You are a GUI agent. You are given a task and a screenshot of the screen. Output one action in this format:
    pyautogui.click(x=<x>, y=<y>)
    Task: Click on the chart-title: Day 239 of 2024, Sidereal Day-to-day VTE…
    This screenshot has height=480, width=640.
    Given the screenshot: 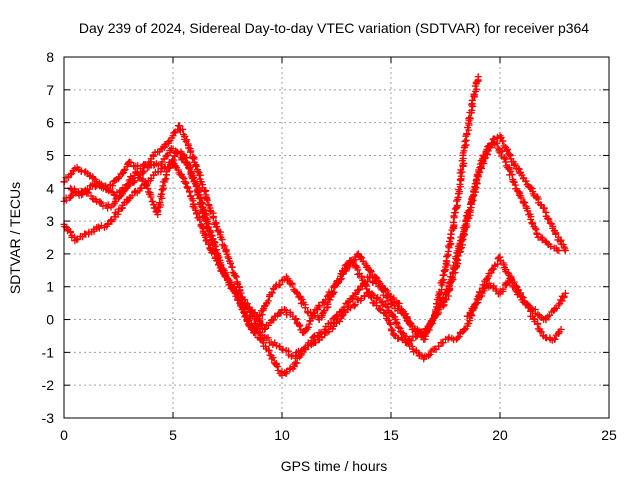 What is the action you would take?
    pyautogui.click(x=334, y=28)
    